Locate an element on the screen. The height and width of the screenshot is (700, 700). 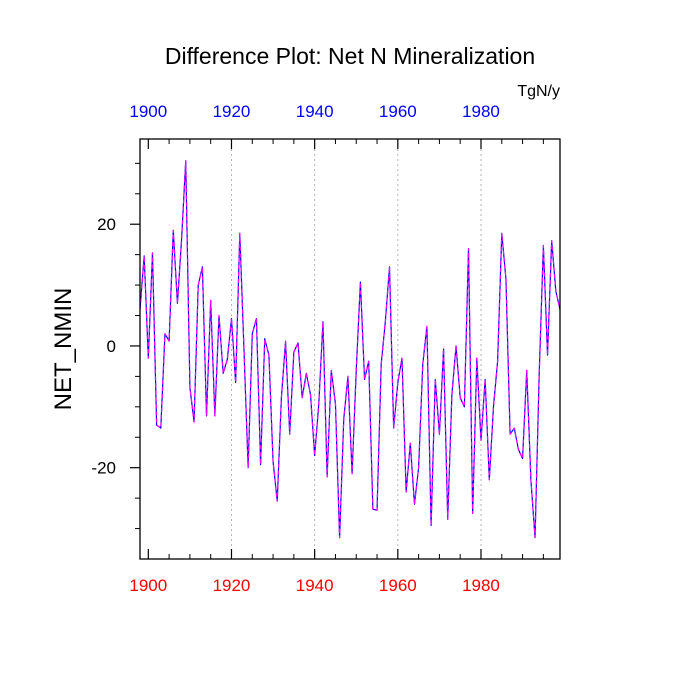
y-tick-label: -20 is located at coordinates (103, 468).